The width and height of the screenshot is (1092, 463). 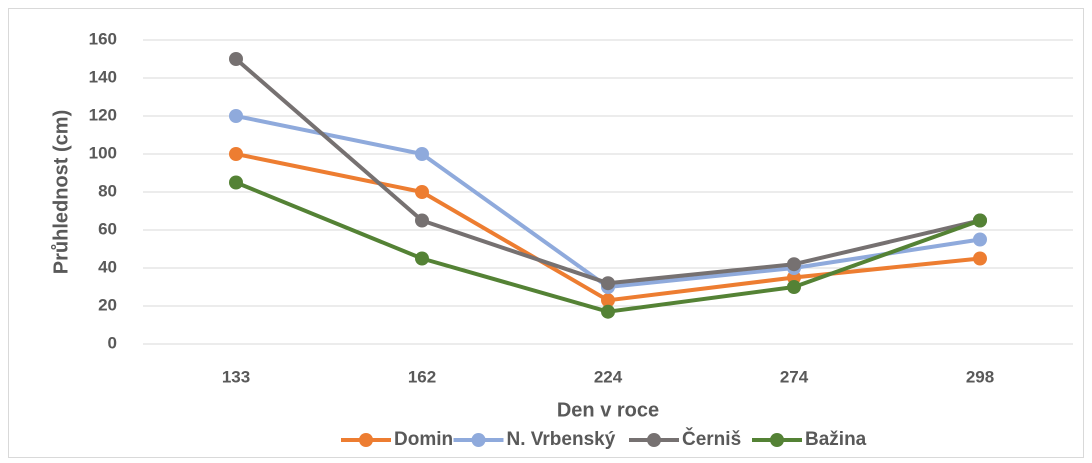 What do you see at coordinates (711, 439) in the screenshot?
I see `legend-label: Černiš` at bounding box center [711, 439].